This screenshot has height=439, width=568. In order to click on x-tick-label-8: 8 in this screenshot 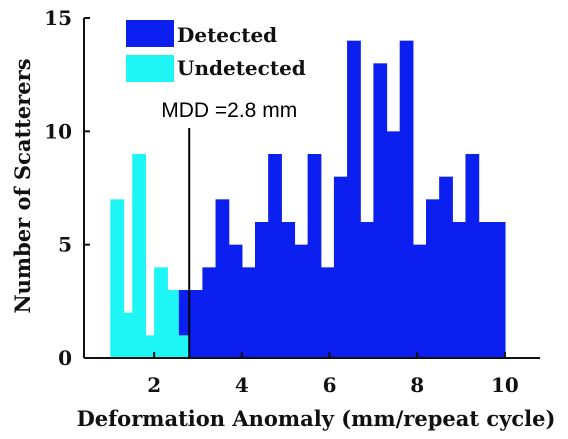, I will do `click(417, 385)`.